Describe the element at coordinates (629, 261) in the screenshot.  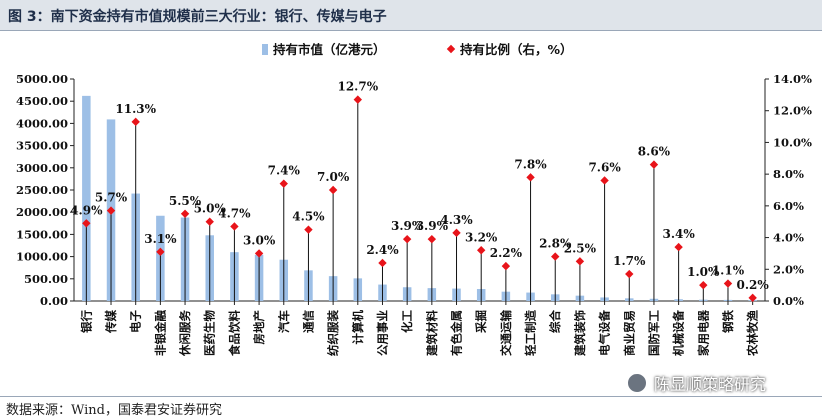
I see `data-label: 1.7%` at that location.